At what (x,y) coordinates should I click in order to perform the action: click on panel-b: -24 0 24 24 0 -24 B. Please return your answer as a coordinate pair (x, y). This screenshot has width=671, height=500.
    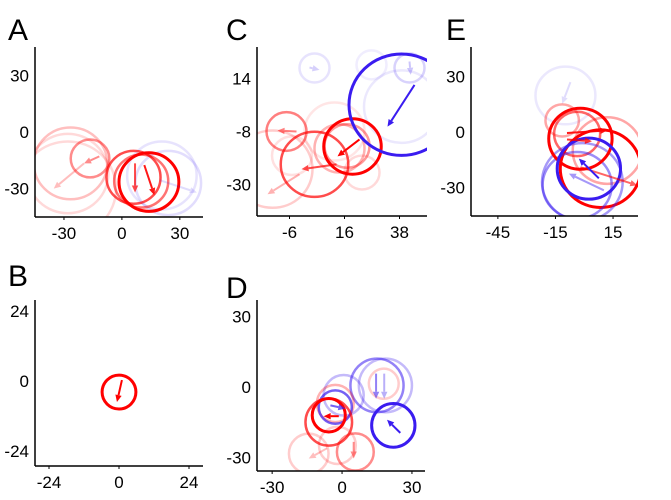
    Looking at the image, I should click on (103, 376).